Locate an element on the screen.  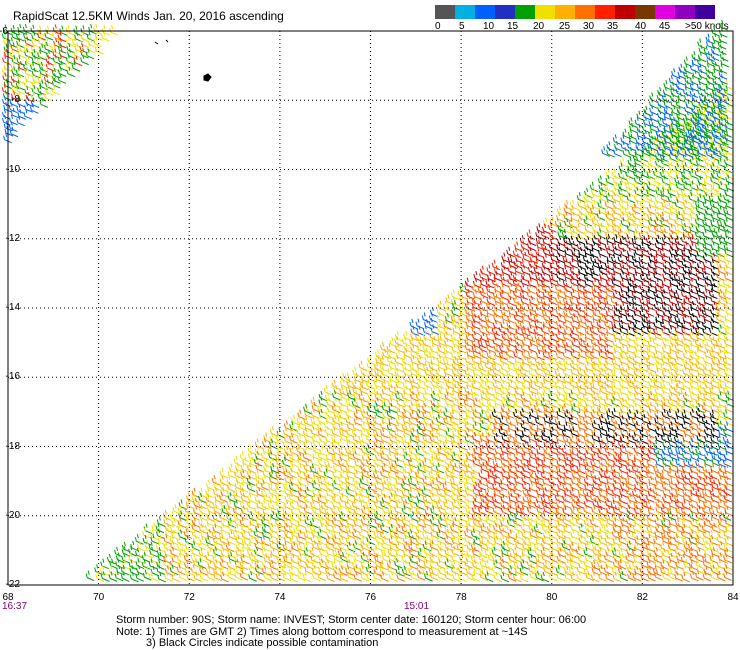
lon-label: 84 is located at coordinates (733, 597).